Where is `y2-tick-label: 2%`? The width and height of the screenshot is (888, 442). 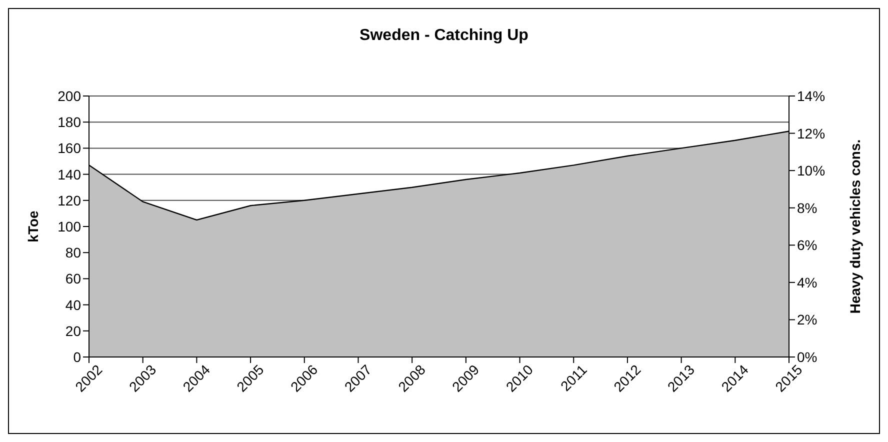
y2-tick-label: 2% is located at coordinates (807, 320).